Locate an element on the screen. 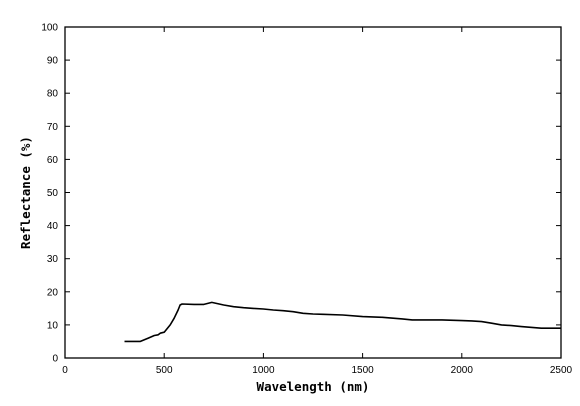 The image size is (580, 406). y-tick-label: 90 is located at coordinates (53, 61).